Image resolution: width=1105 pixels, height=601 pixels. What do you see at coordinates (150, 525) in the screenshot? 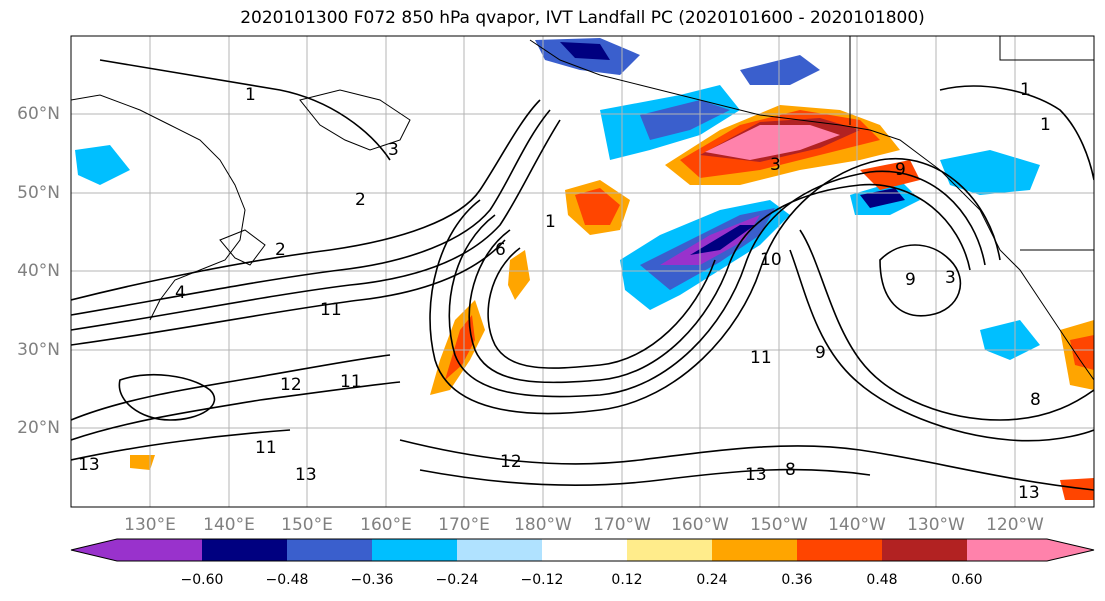
I see `lon-label: 130°E` at bounding box center [150, 525].